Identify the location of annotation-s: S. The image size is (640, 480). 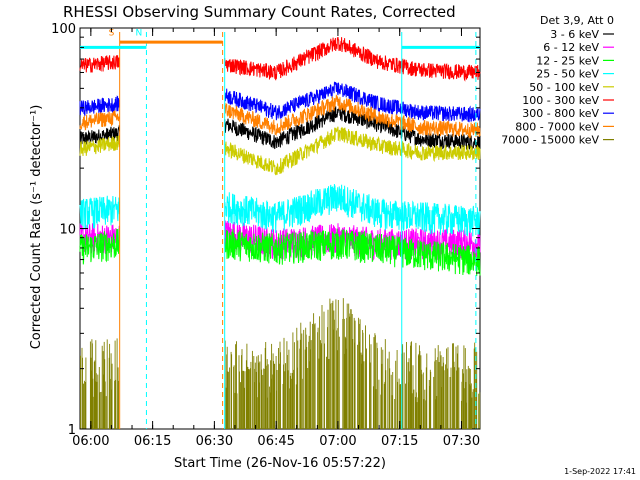
(112, 33).